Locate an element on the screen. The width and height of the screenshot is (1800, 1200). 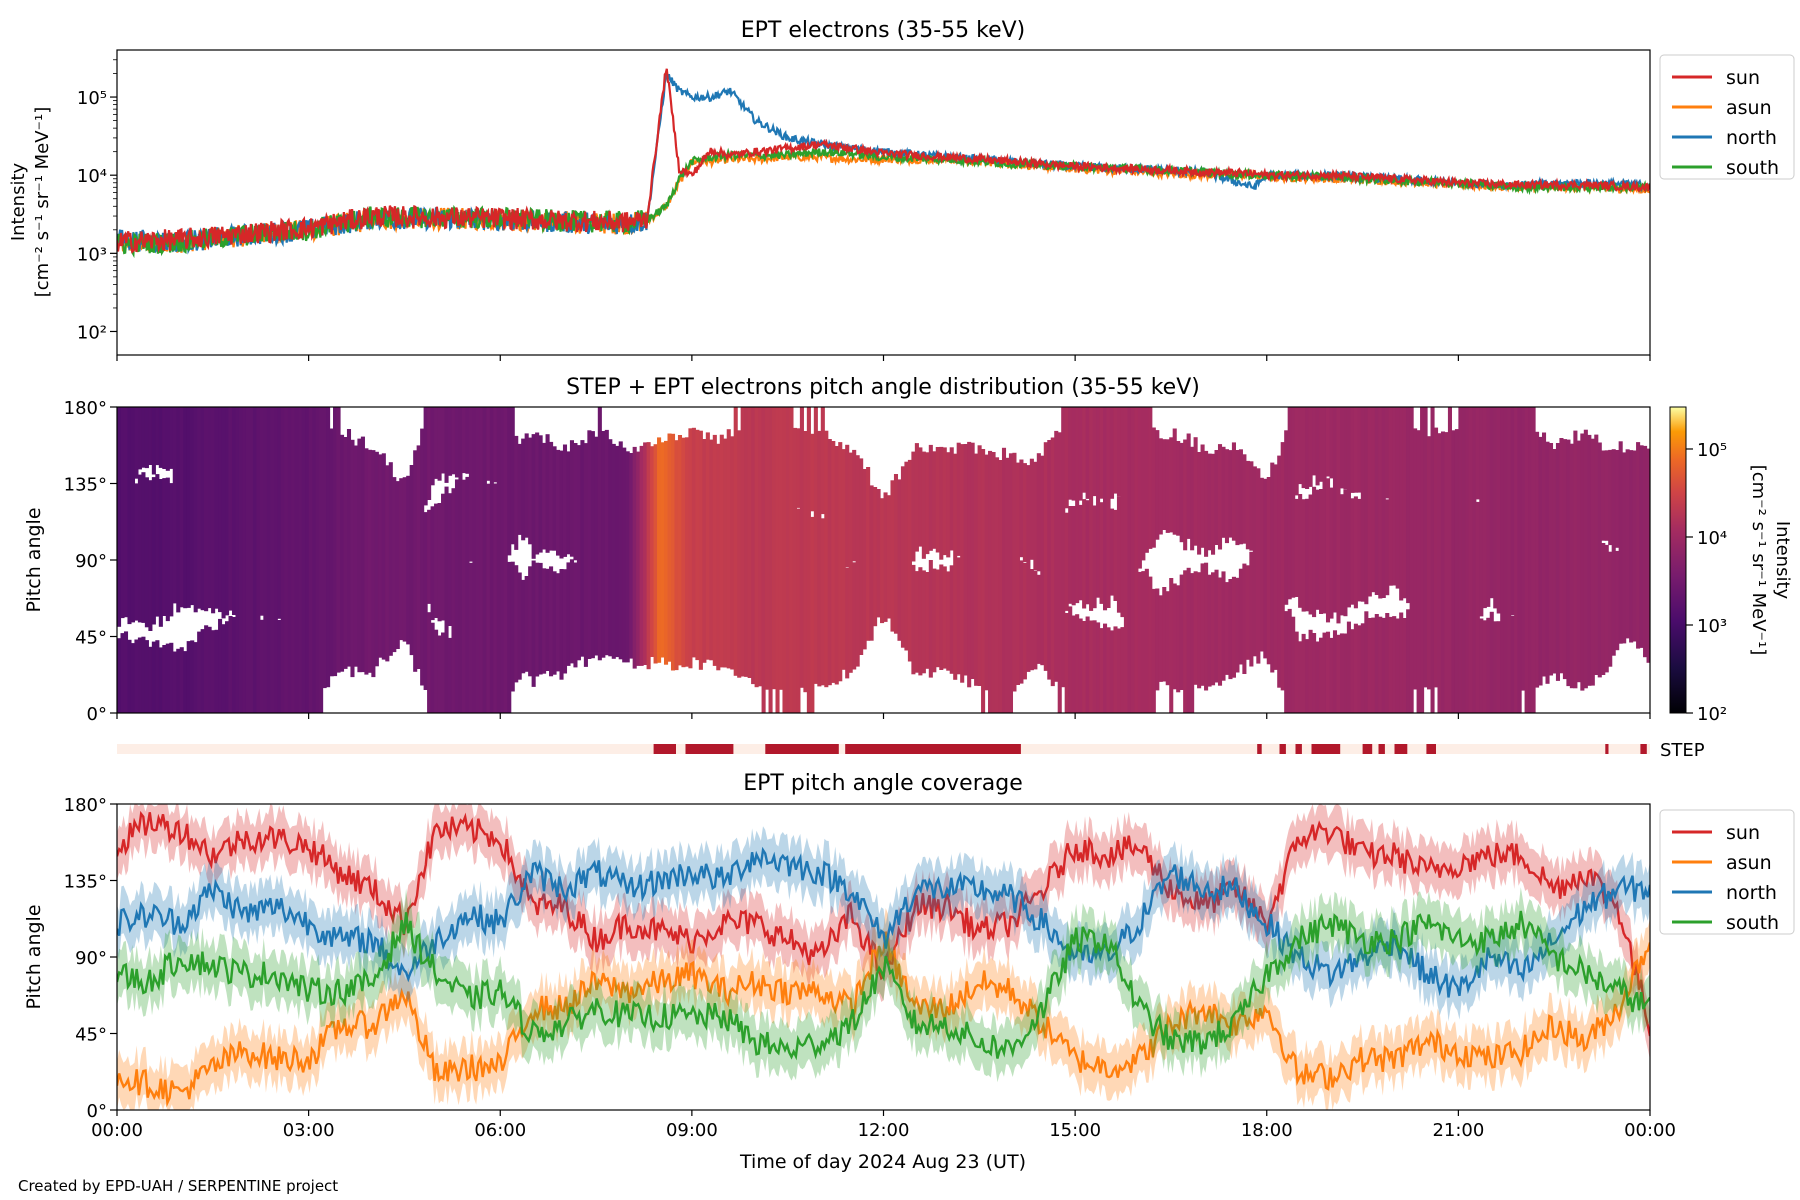
x-tick-label: 06:00 is located at coordinates (500, 1130).